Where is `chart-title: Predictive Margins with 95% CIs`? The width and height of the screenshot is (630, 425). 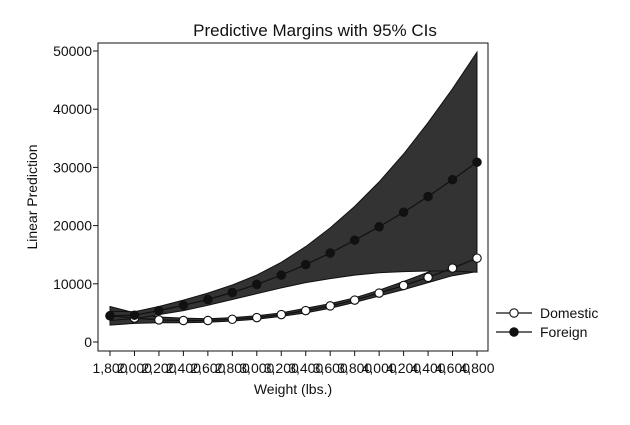 chart-title: Predictive Margins with 95% CIs is located at coordinates (315, 30).